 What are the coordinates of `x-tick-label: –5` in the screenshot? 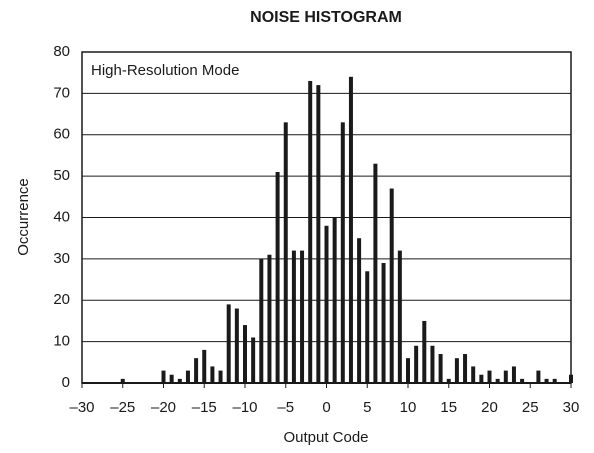 It's located at (285, 407).